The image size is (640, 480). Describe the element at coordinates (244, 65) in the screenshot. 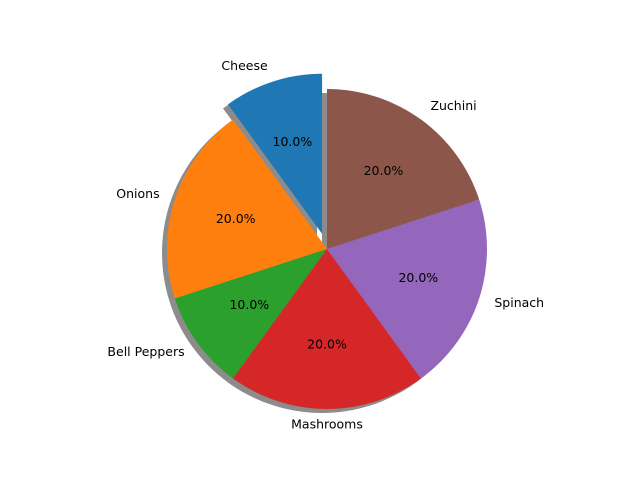

I see `slice-label-cheese: Cheese` at that location.